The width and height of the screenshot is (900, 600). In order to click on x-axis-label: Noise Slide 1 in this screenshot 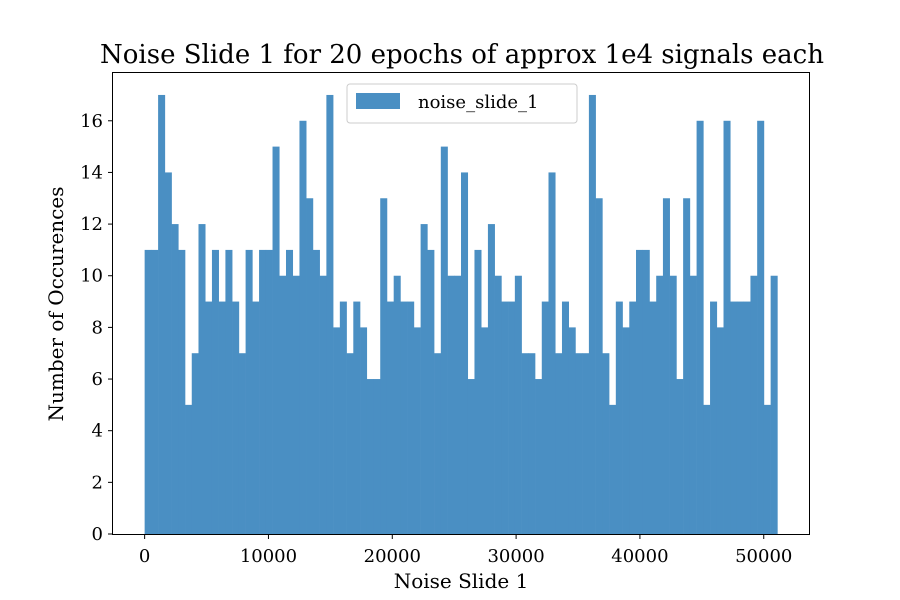, I will do `click(461, 581)`.